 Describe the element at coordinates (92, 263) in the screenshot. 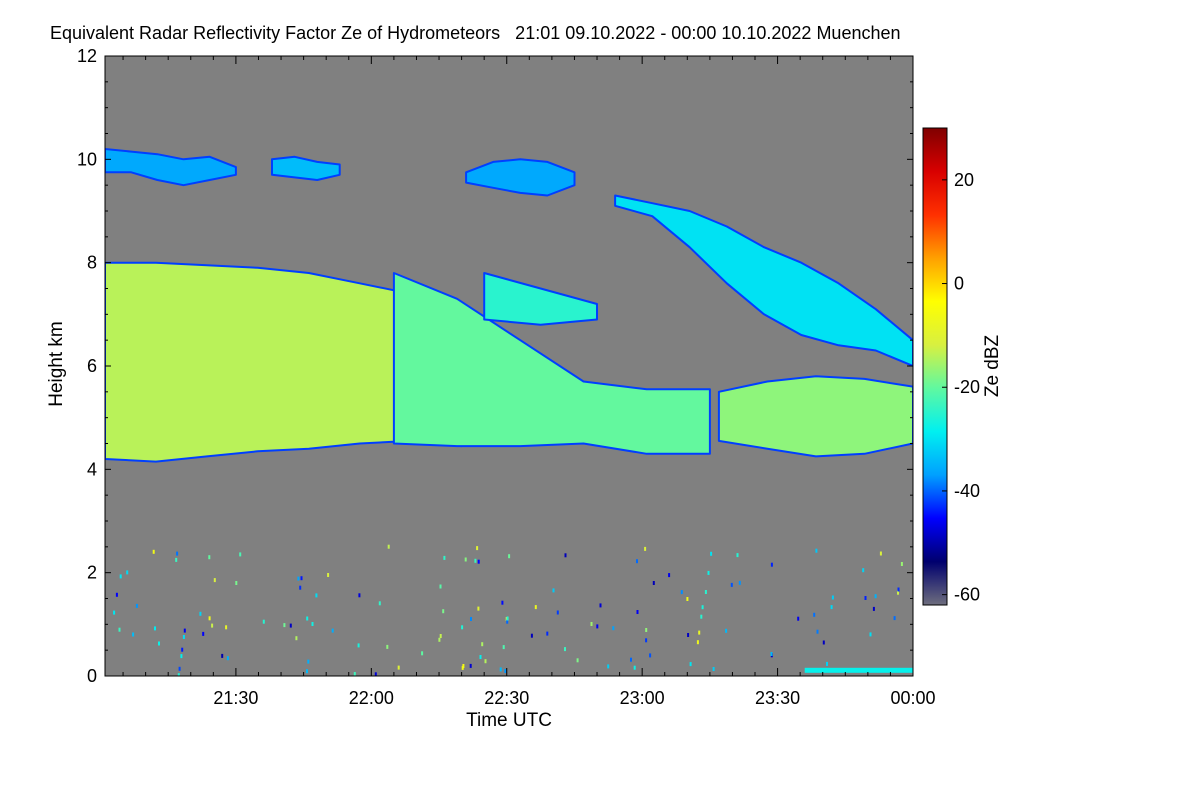

I see `y-tick-label: 8` at that location.